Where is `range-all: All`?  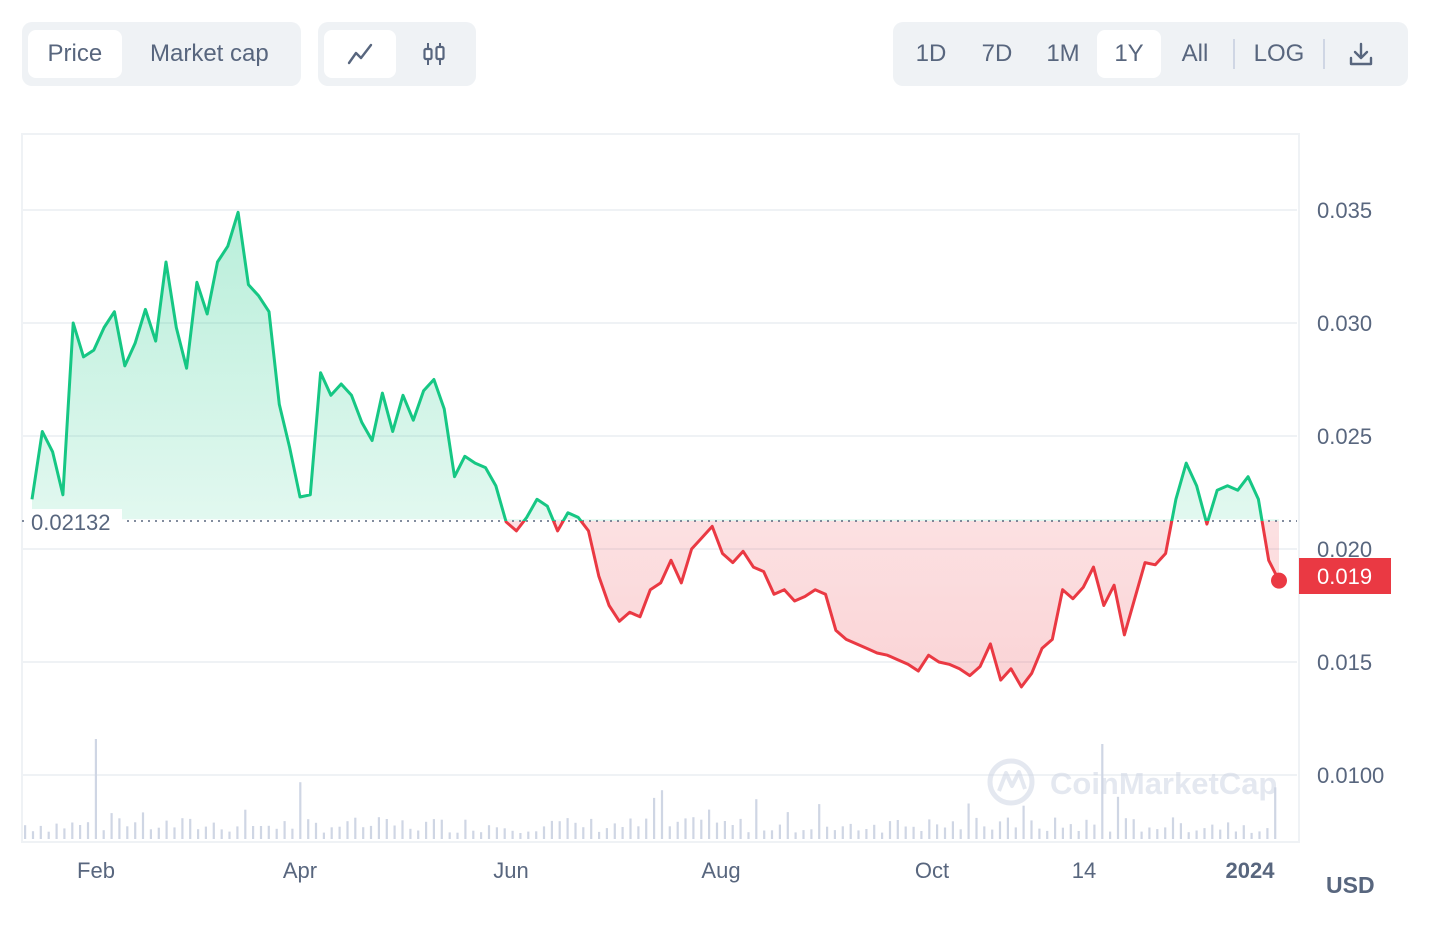 range-all: All is located at coordinates (1195, 53).